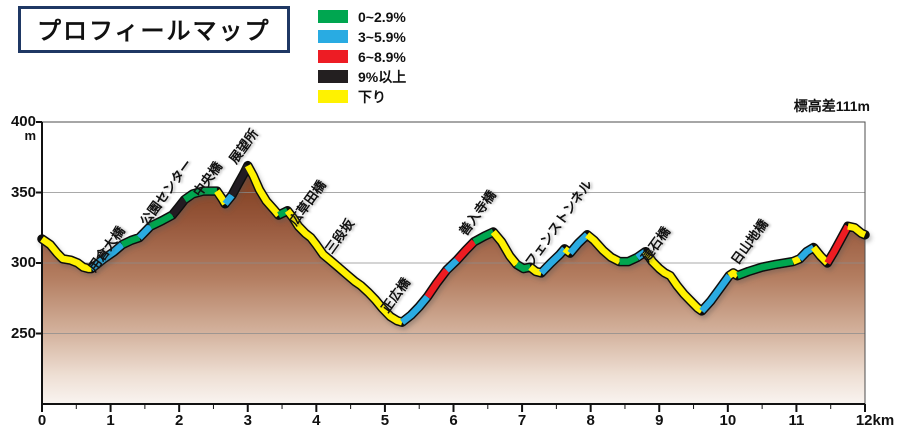 The width and height of the screenshot is (900, 446). What do you see at coordinates (42, 420) in the screenshot?
I see `x-axis-label-0: 0` at bounding box center [42, 420].